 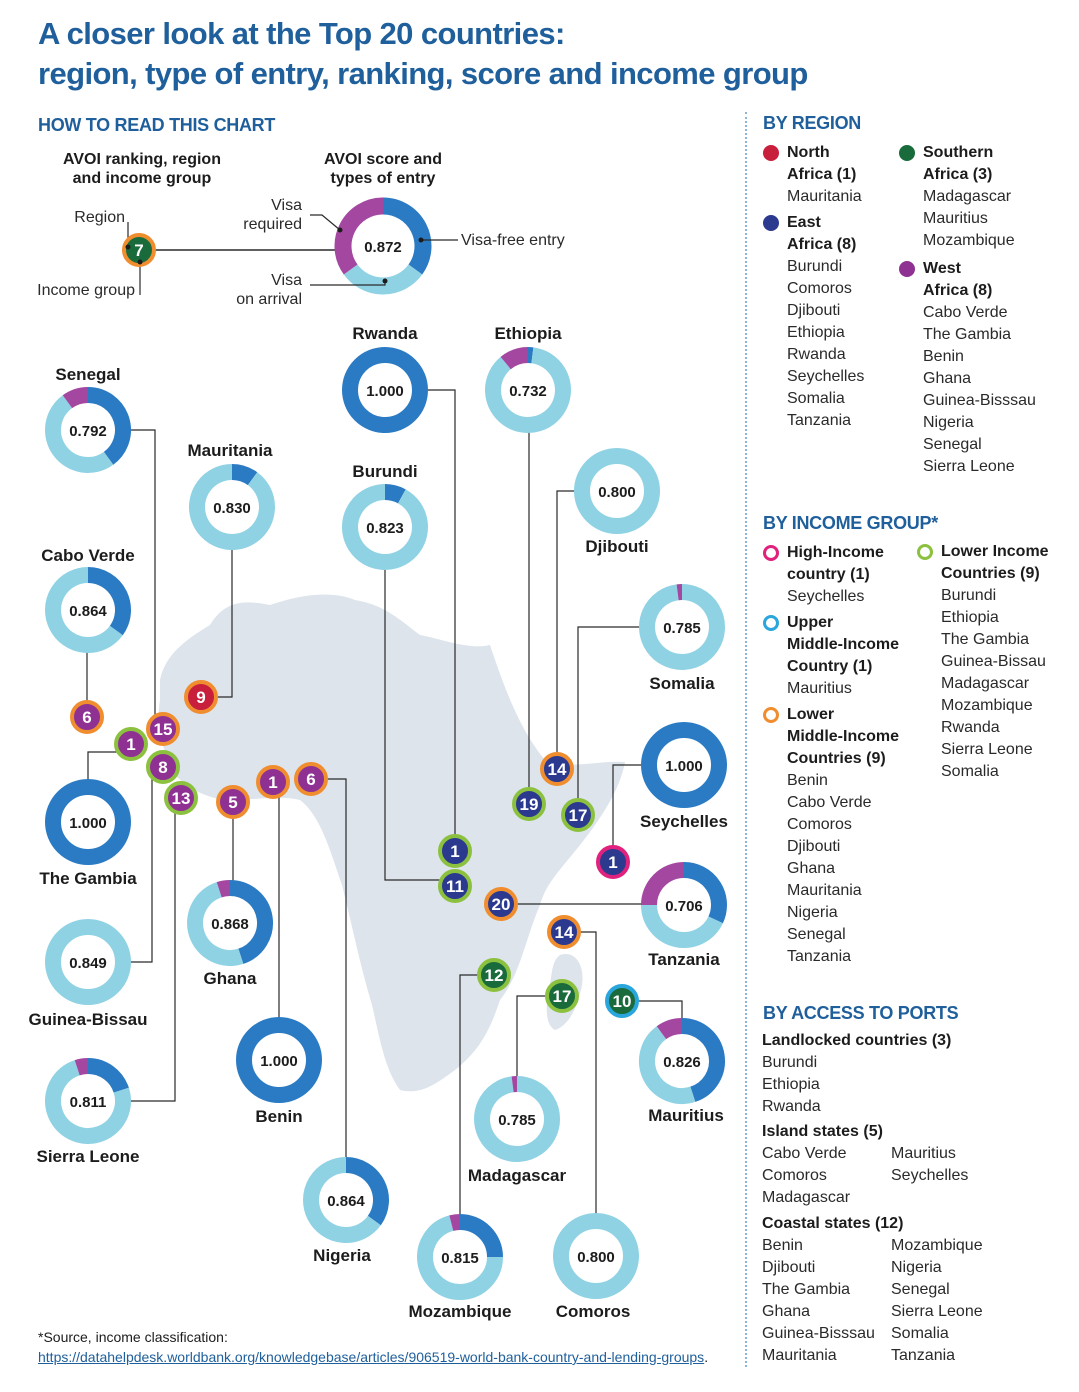 I want to click on category-item: Benin, so click(x=807, y=780).